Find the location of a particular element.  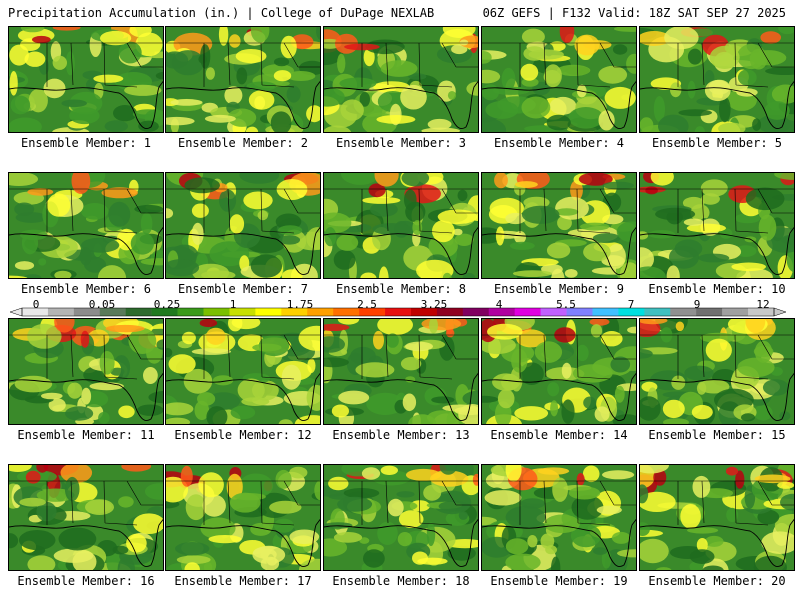

colorbar-tick-label: 4 is located at coordinates (499, 304).